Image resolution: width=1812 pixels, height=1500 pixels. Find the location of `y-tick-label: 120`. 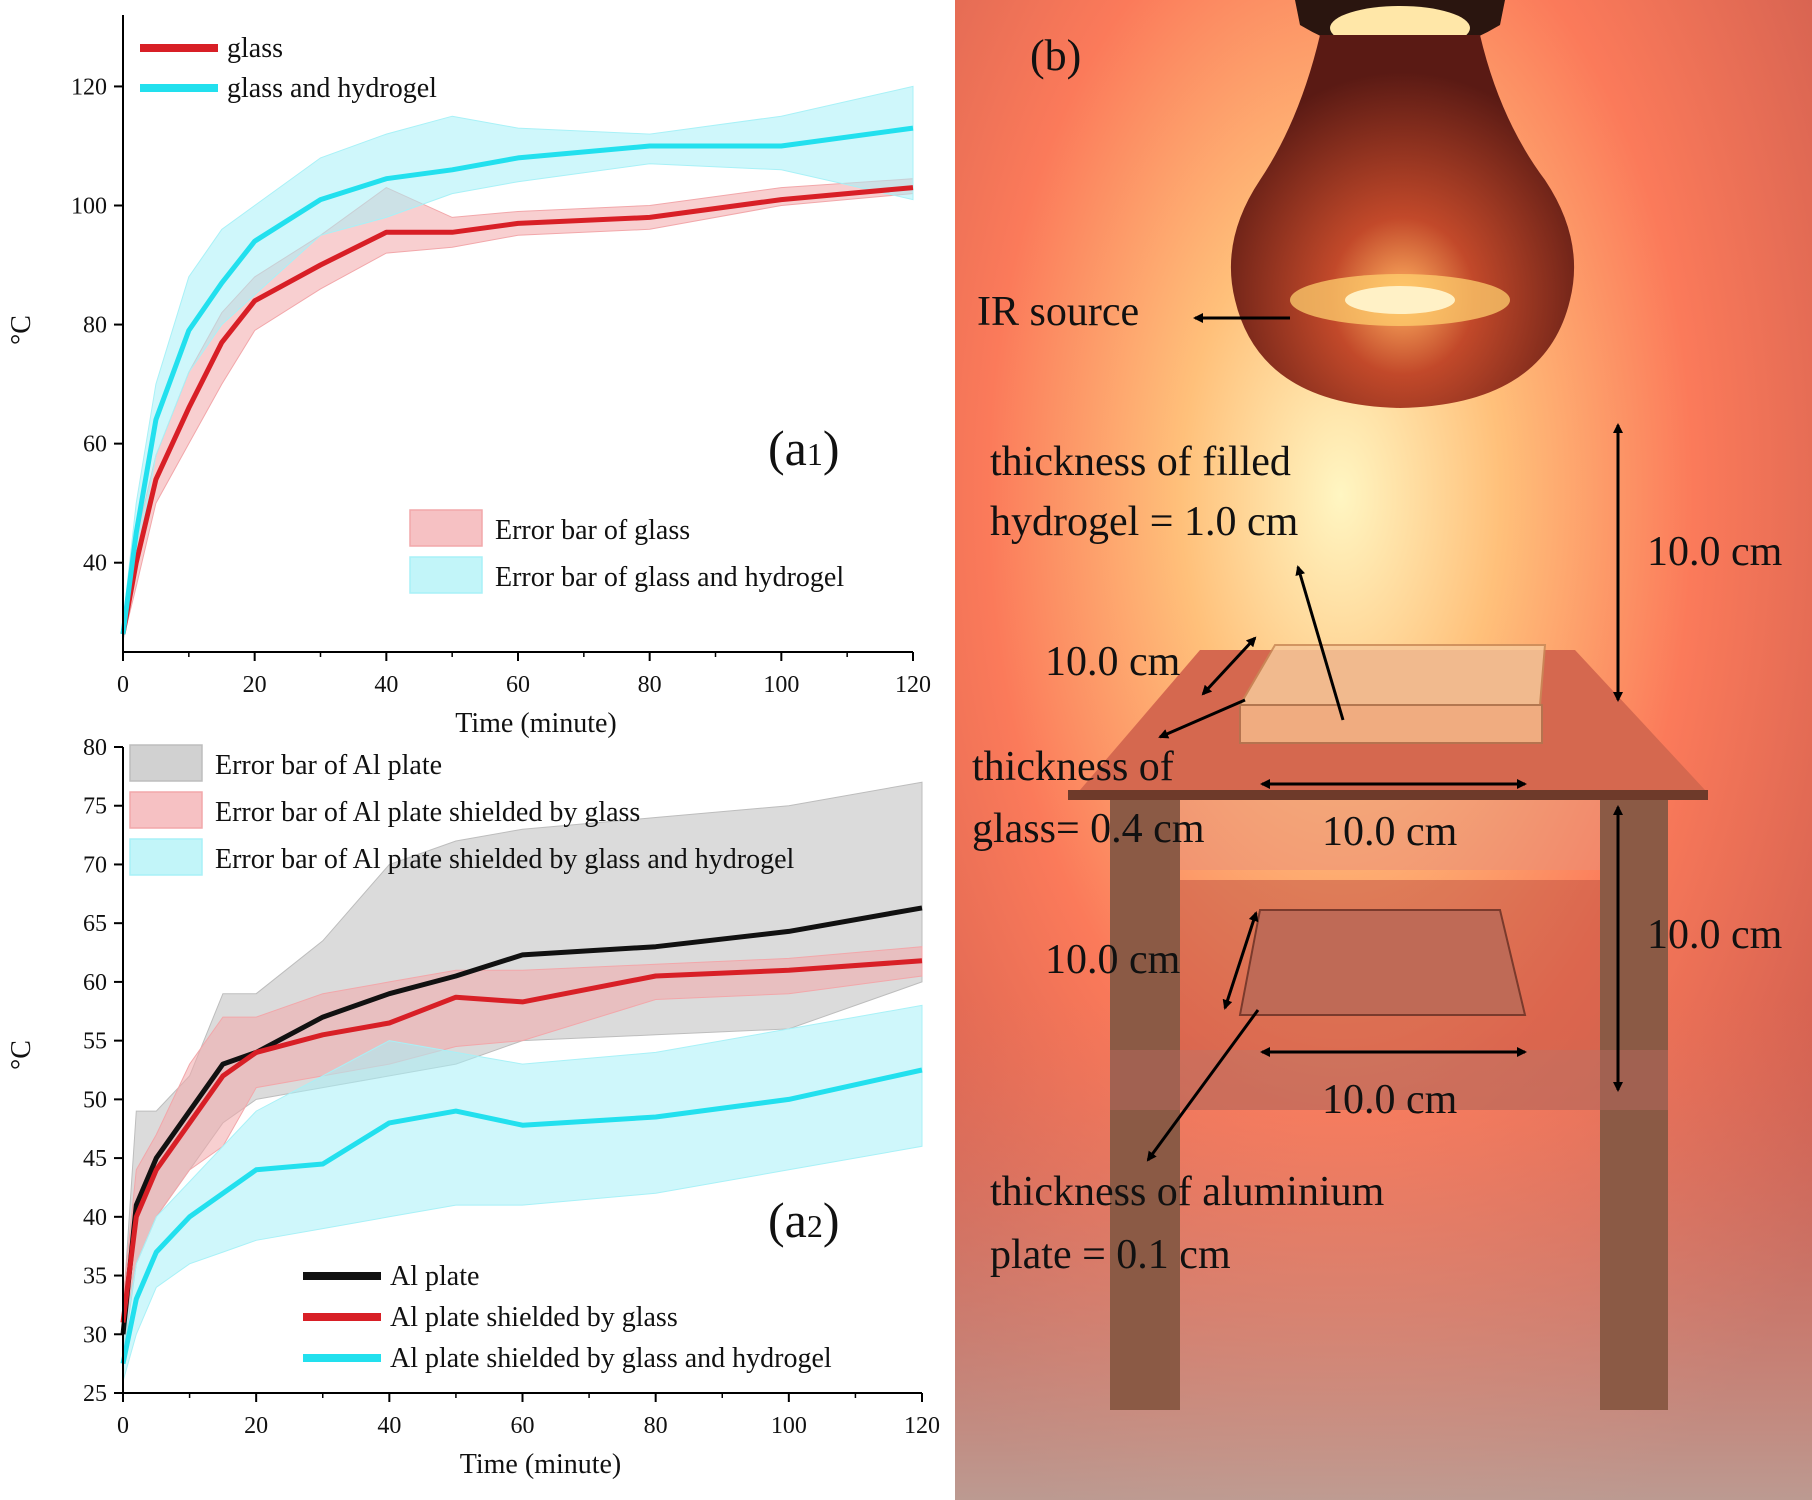

y-tick-label: 120 is located at coordinates (89, 87).